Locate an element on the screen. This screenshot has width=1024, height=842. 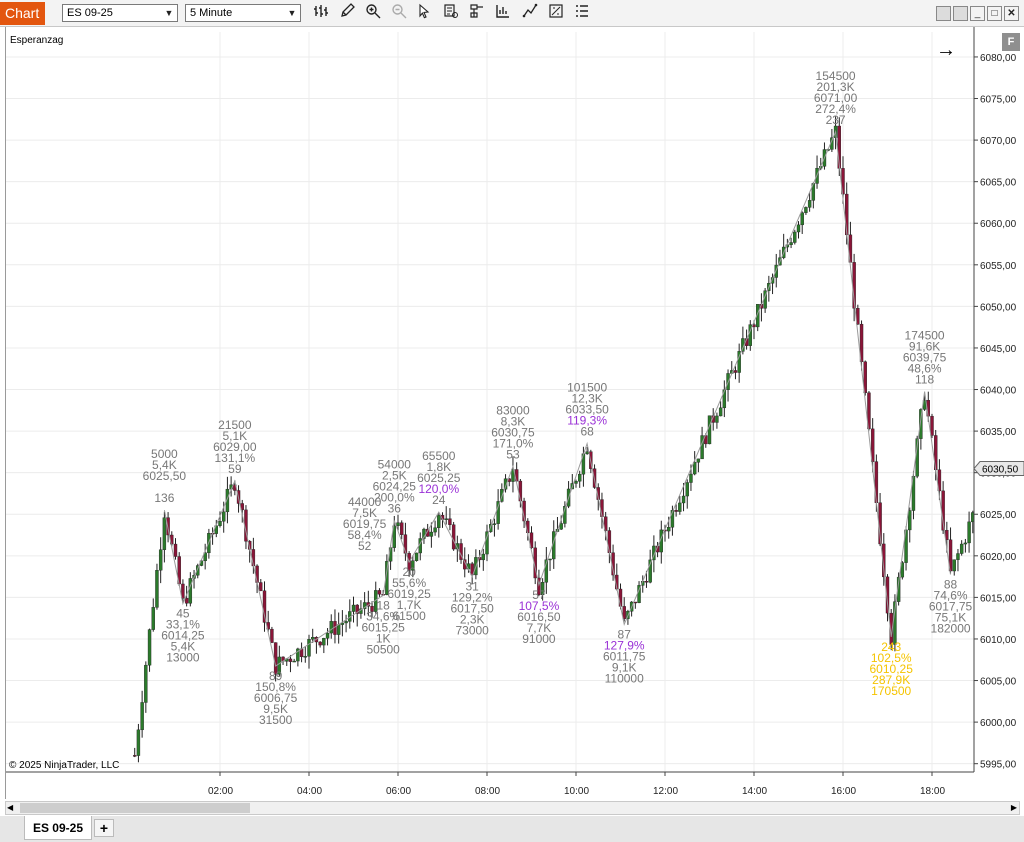
swing-label-text: 5,4K is located at coordinates (164, 465).